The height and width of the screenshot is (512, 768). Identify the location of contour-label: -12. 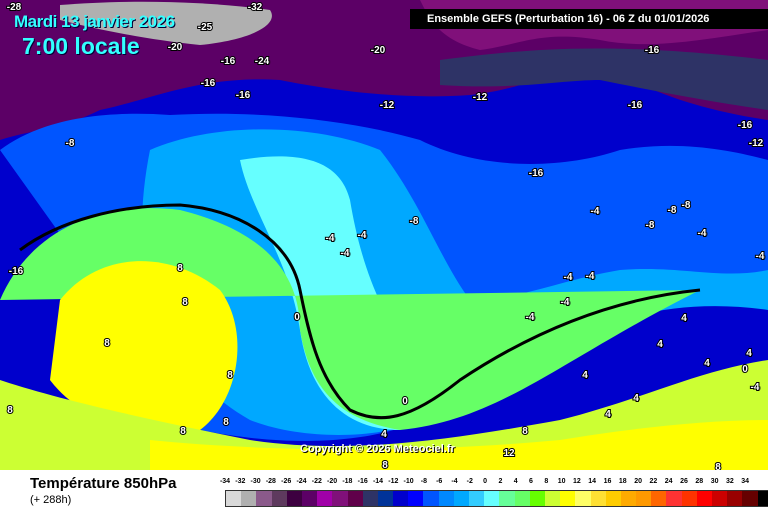
(756, 143).